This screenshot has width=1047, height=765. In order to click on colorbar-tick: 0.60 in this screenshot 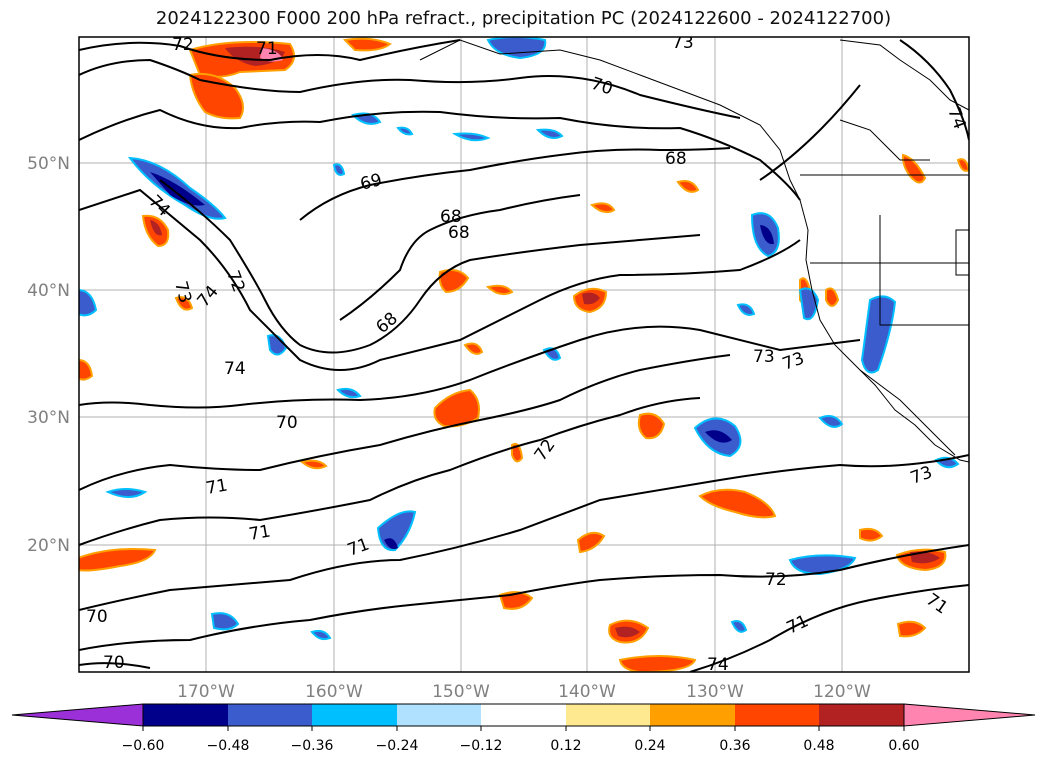, I will do `click(903, 746)`.